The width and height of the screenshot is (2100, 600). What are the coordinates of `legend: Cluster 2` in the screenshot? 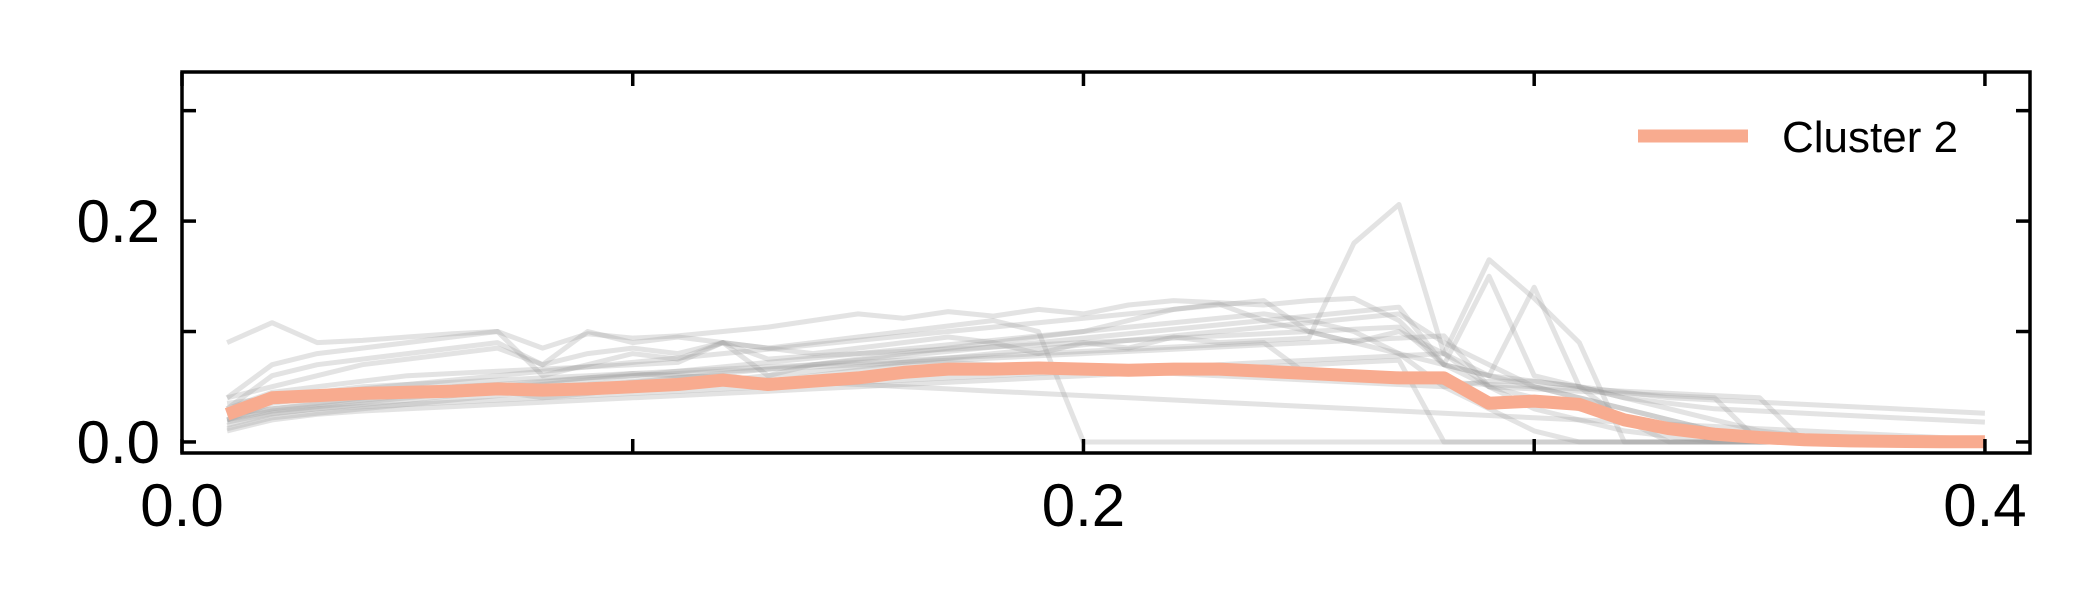 It's located at (1798, 137).